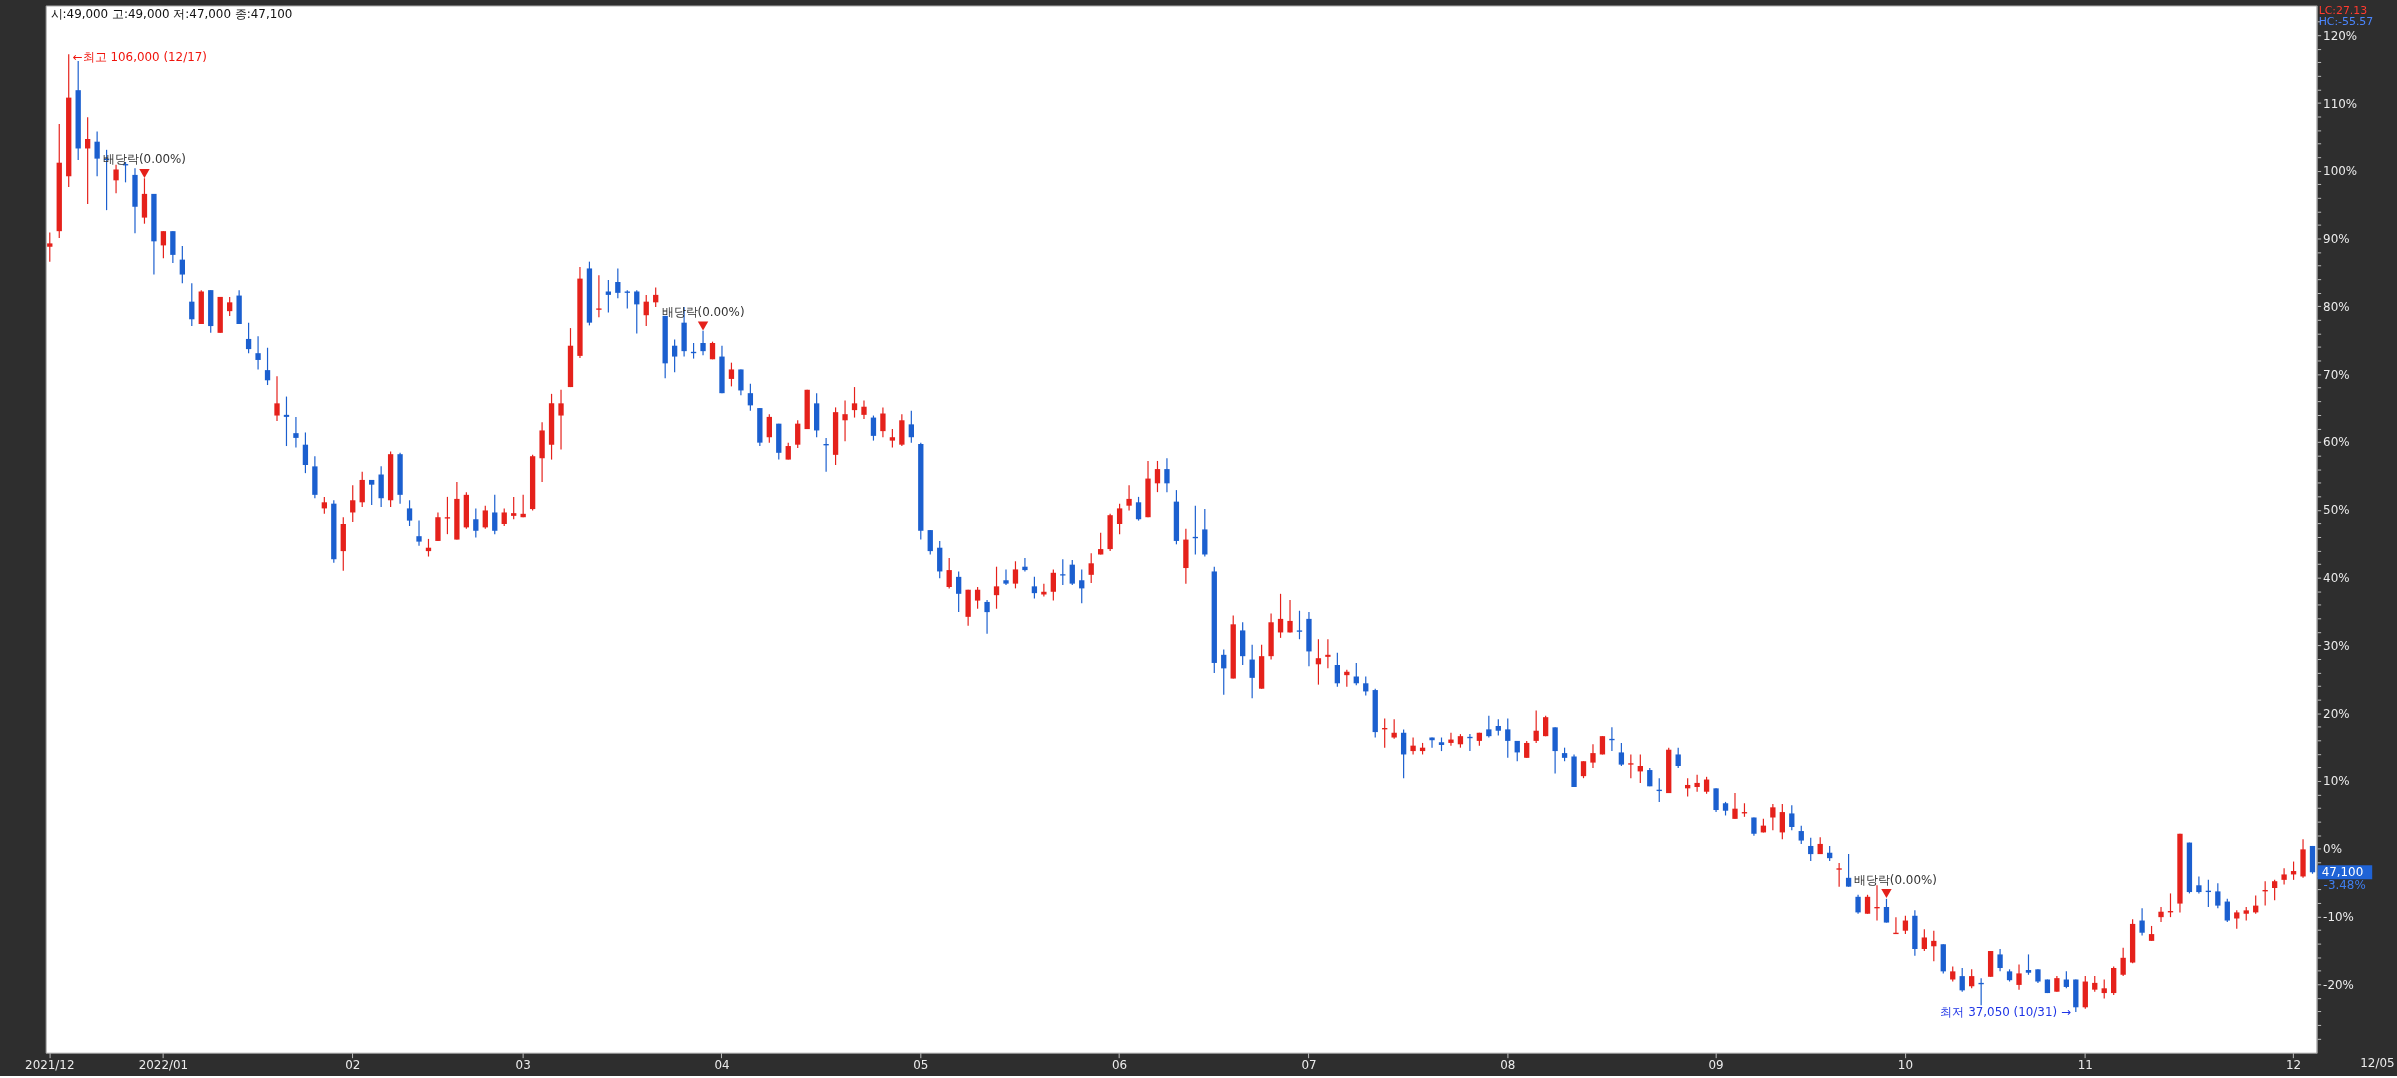 Image resolution: width=2397 pixels, height=1078 pixels. Describe the element at coordinates (2336, 306) in the screenshot. I see `y-tick-label: 80%` at that location.